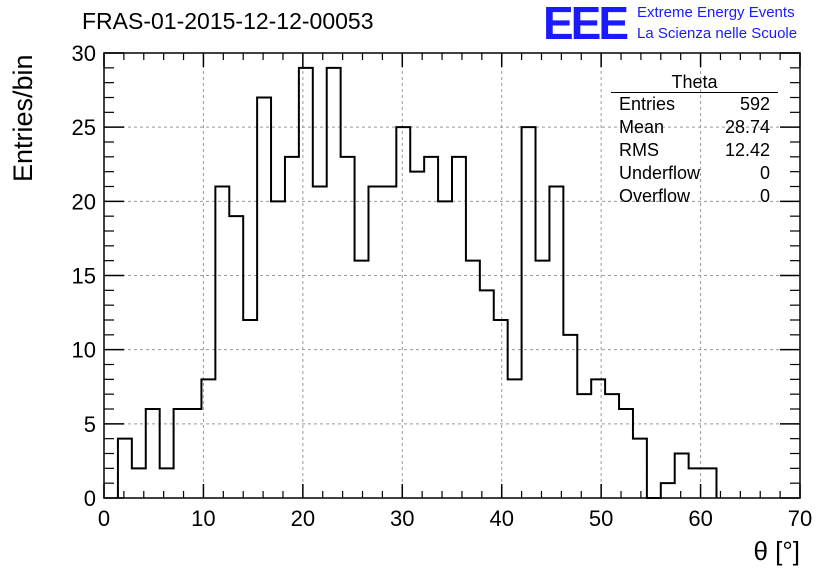 This screenshot has width=836, height=572. What do you see at coordinates (716, 12) in the screenshot?
I see `logo-line-1: Extreme Energy Events` at bounding box center [716, 12].